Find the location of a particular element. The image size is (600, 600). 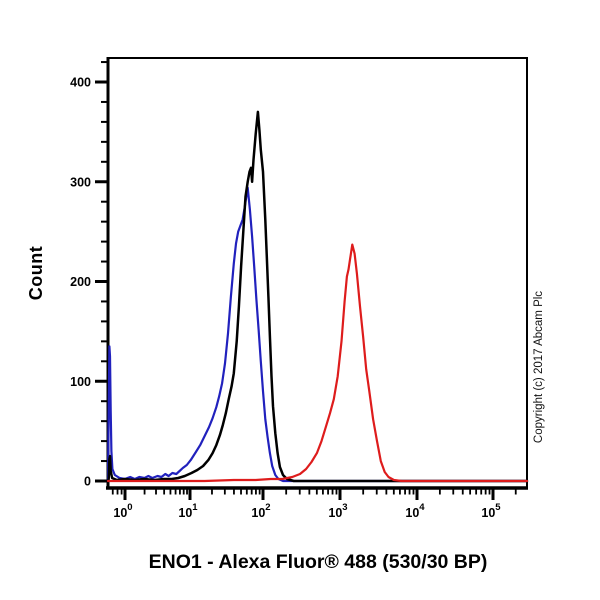

chart-title: ENO1 - Alexa Fluor® 488 (530/30 BP) is located at coordinates (318, 562).